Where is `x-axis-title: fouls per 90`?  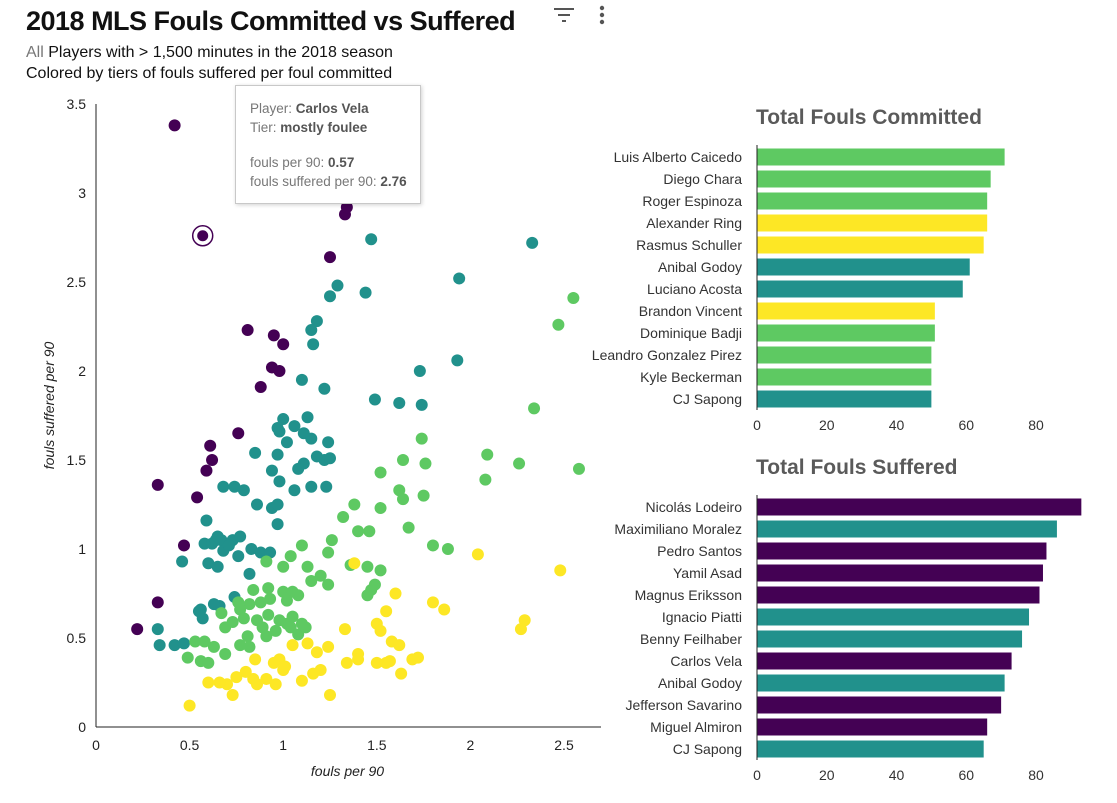
x-axis-title: fouls per 90 is located at coordinates (347, 771).